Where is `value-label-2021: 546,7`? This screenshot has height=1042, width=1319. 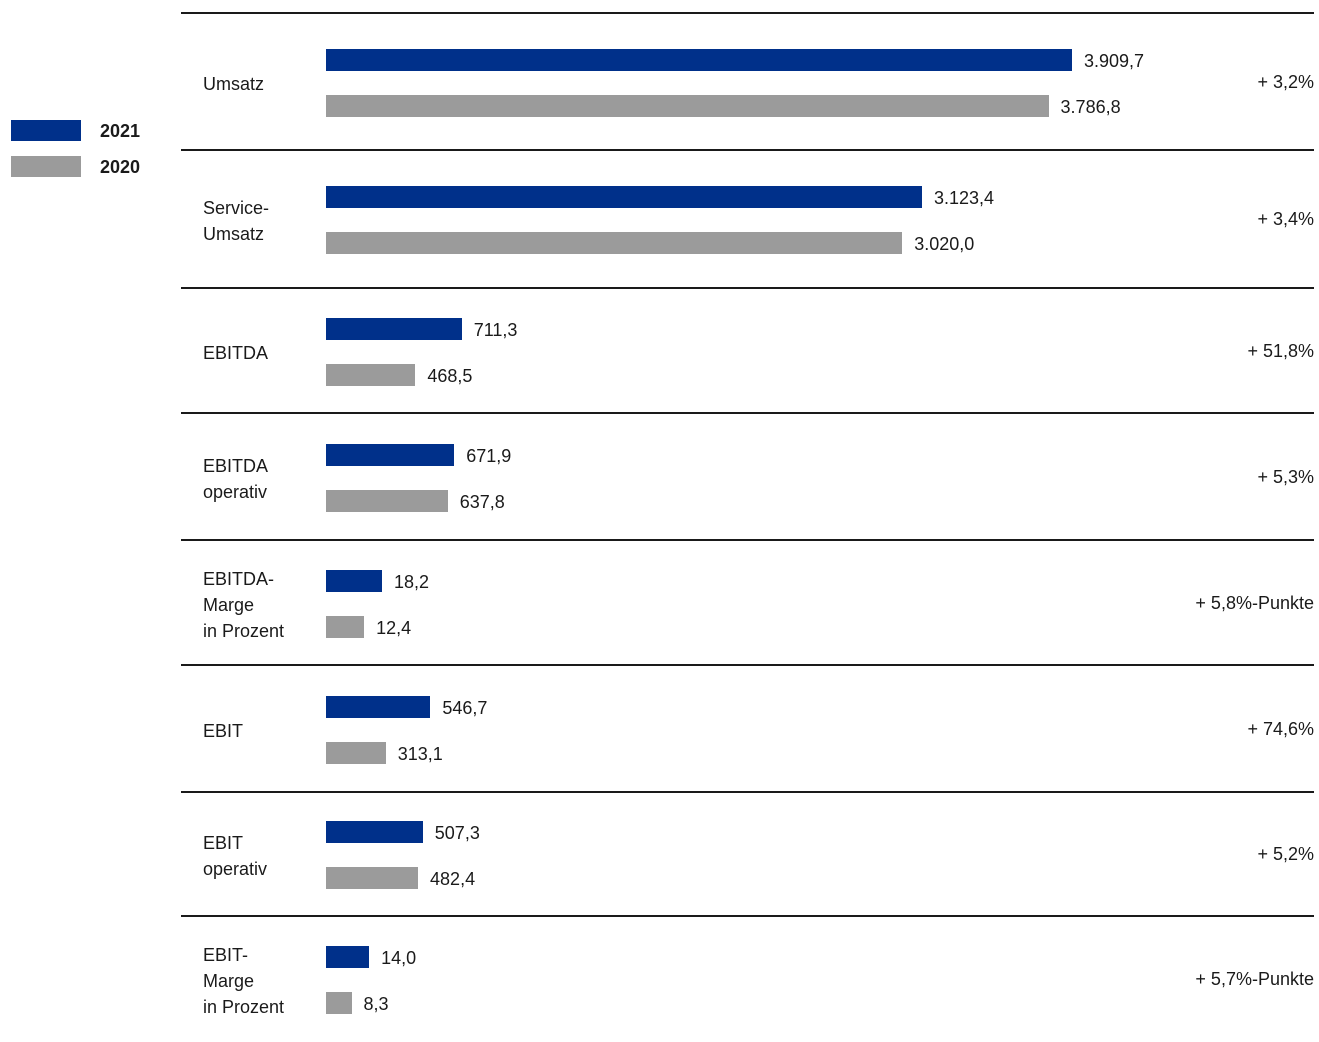 value-label-2021: 546,7 is located at coordinates (465, 707).